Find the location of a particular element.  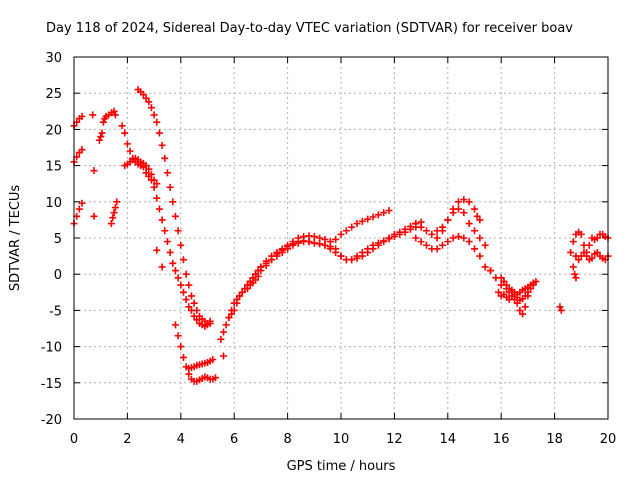

series-arc-b is located at coordinates (78, 156).